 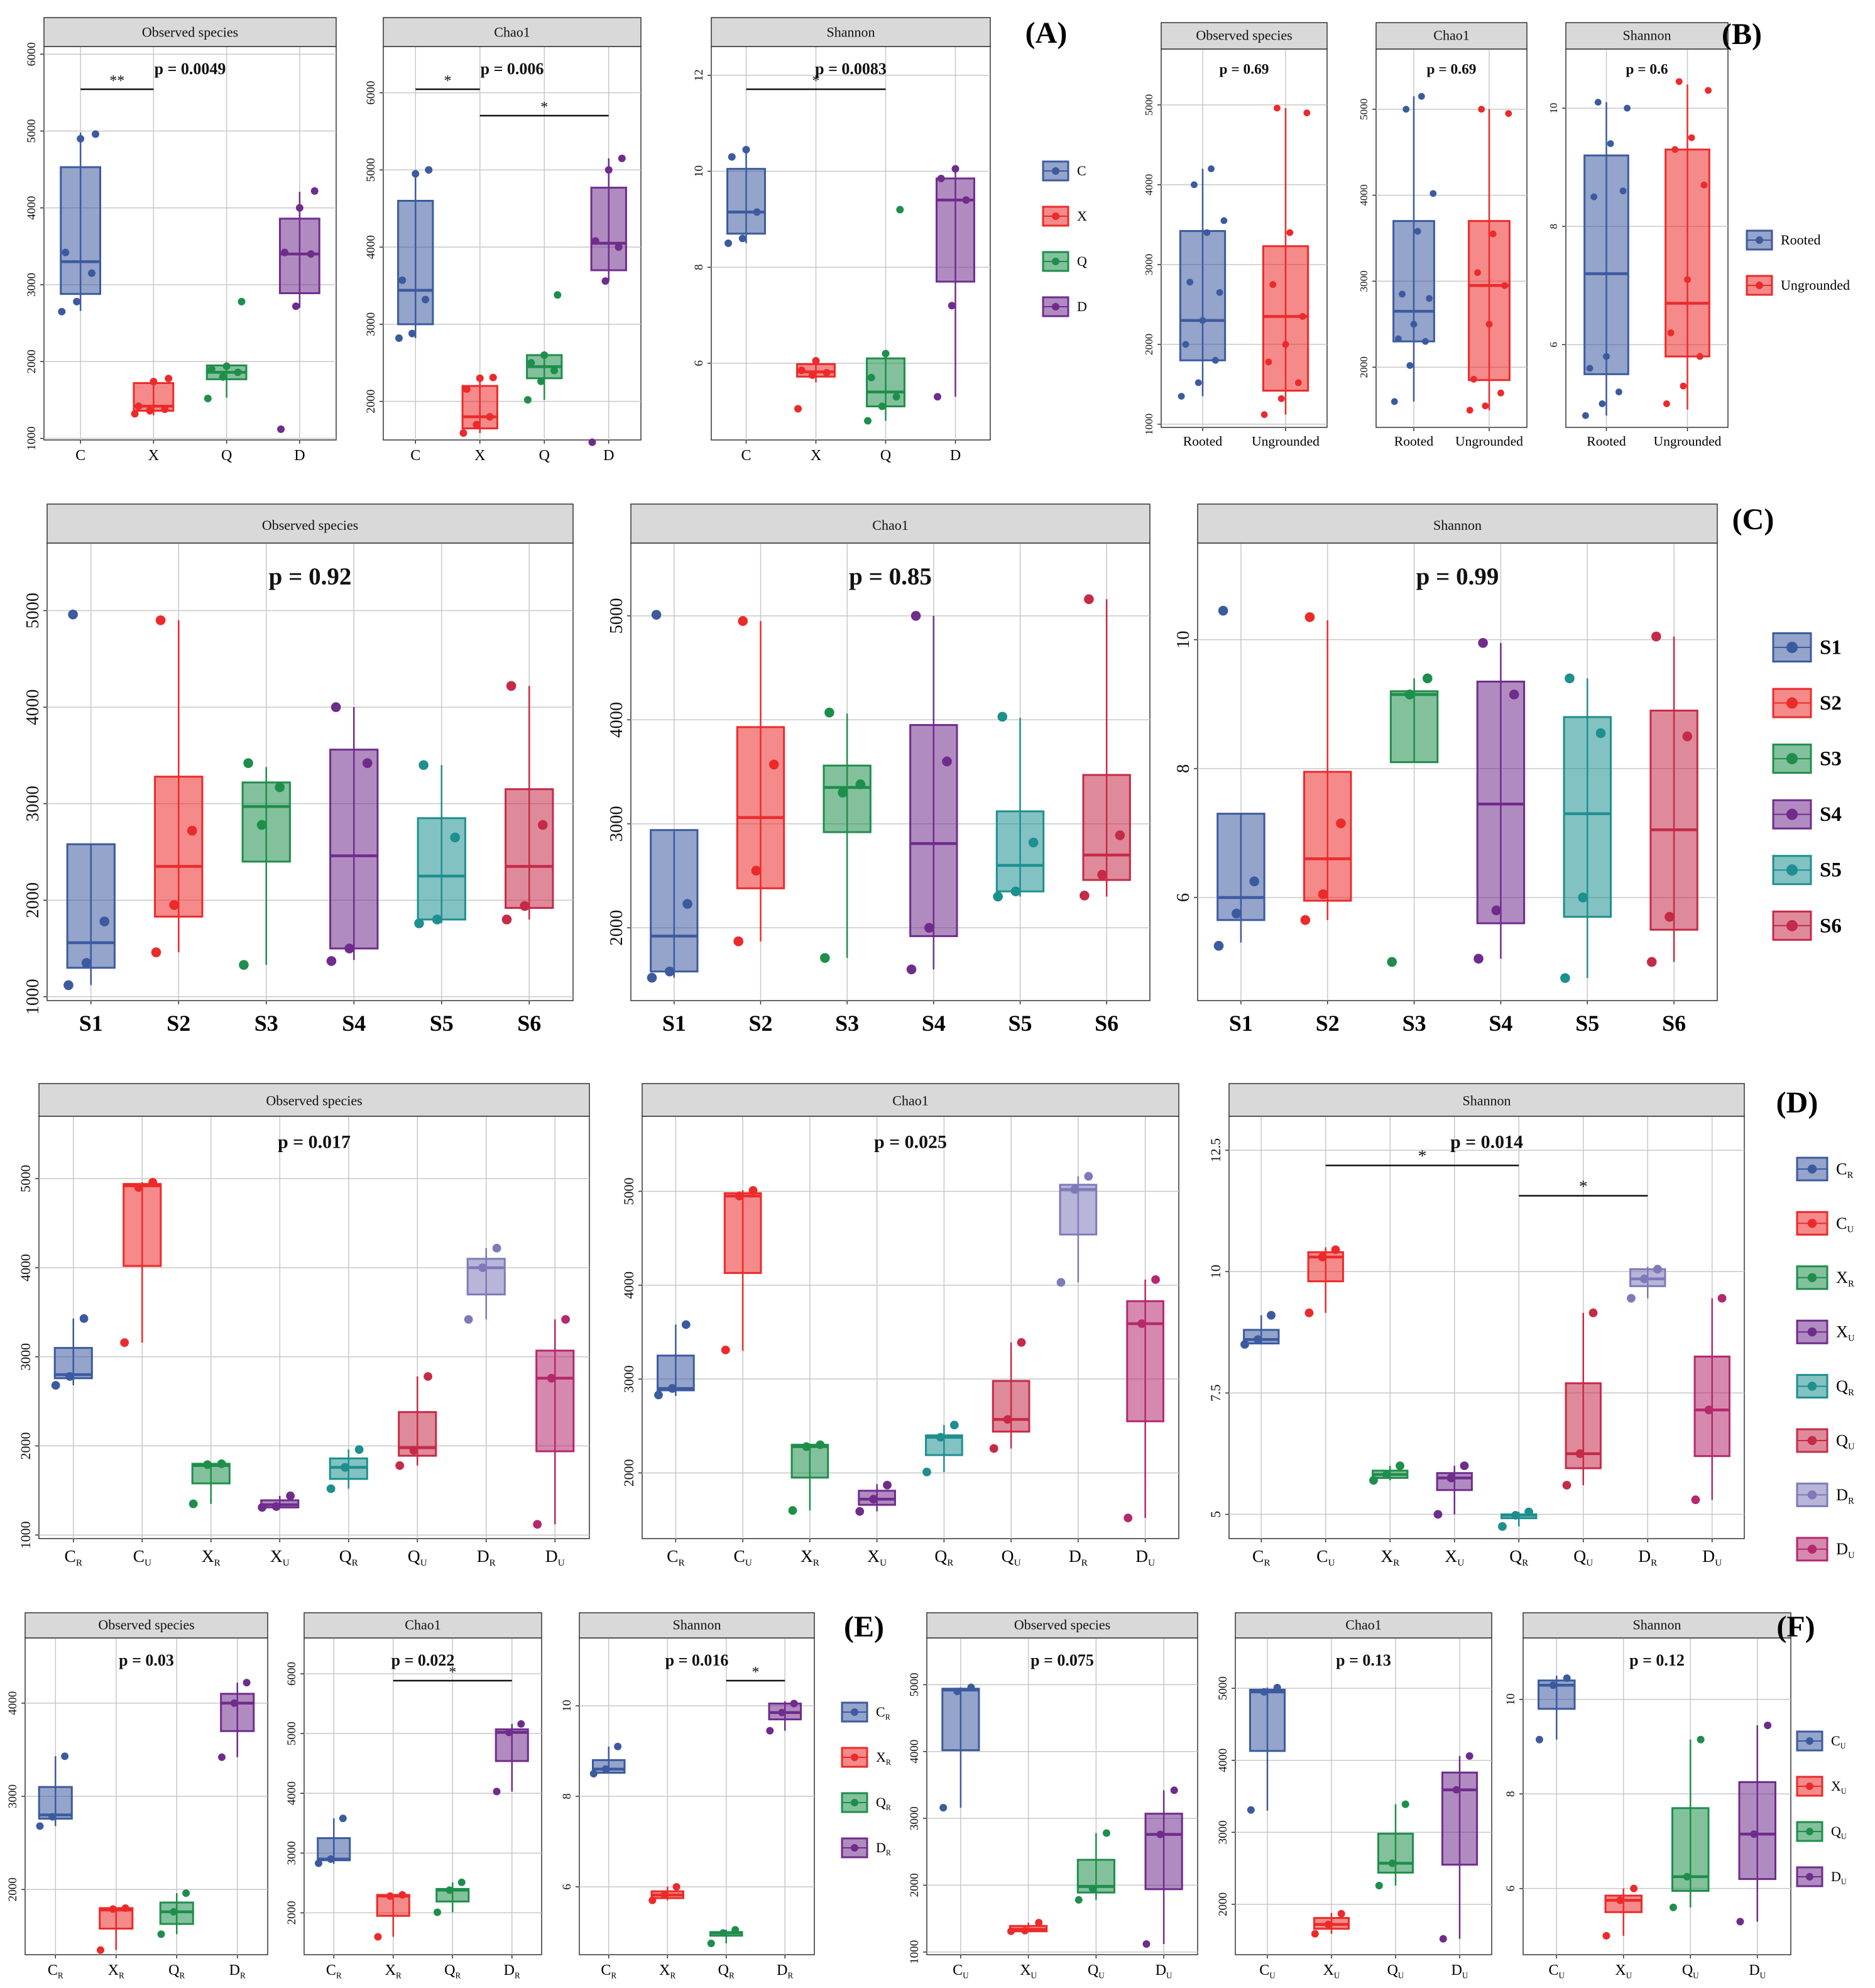 What do you see at coordinates (1354, 1796) in the screenshot?
I see `panel-F-chao1-chart: Chao1 p = 0.13 2000 3000 4000 5000 CU XU QU DU` at bounding box center [1354, 1796].